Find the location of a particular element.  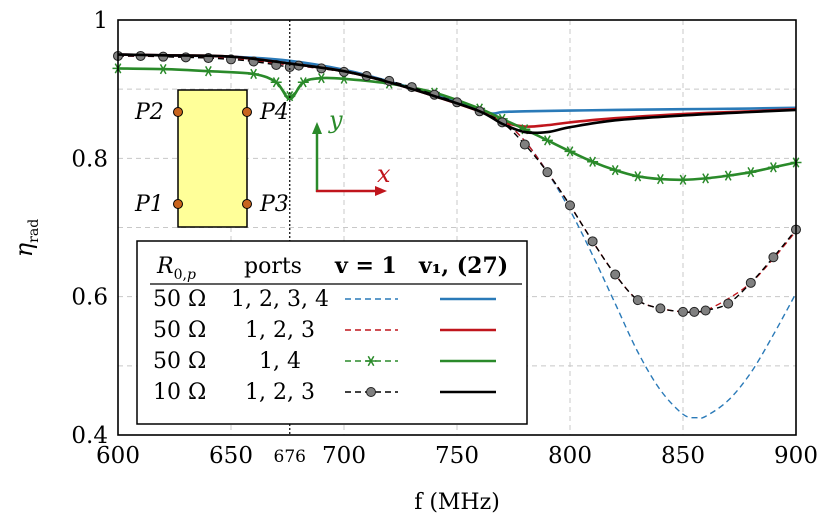

legend-row-3-marker is located at coordinates (371, 392).